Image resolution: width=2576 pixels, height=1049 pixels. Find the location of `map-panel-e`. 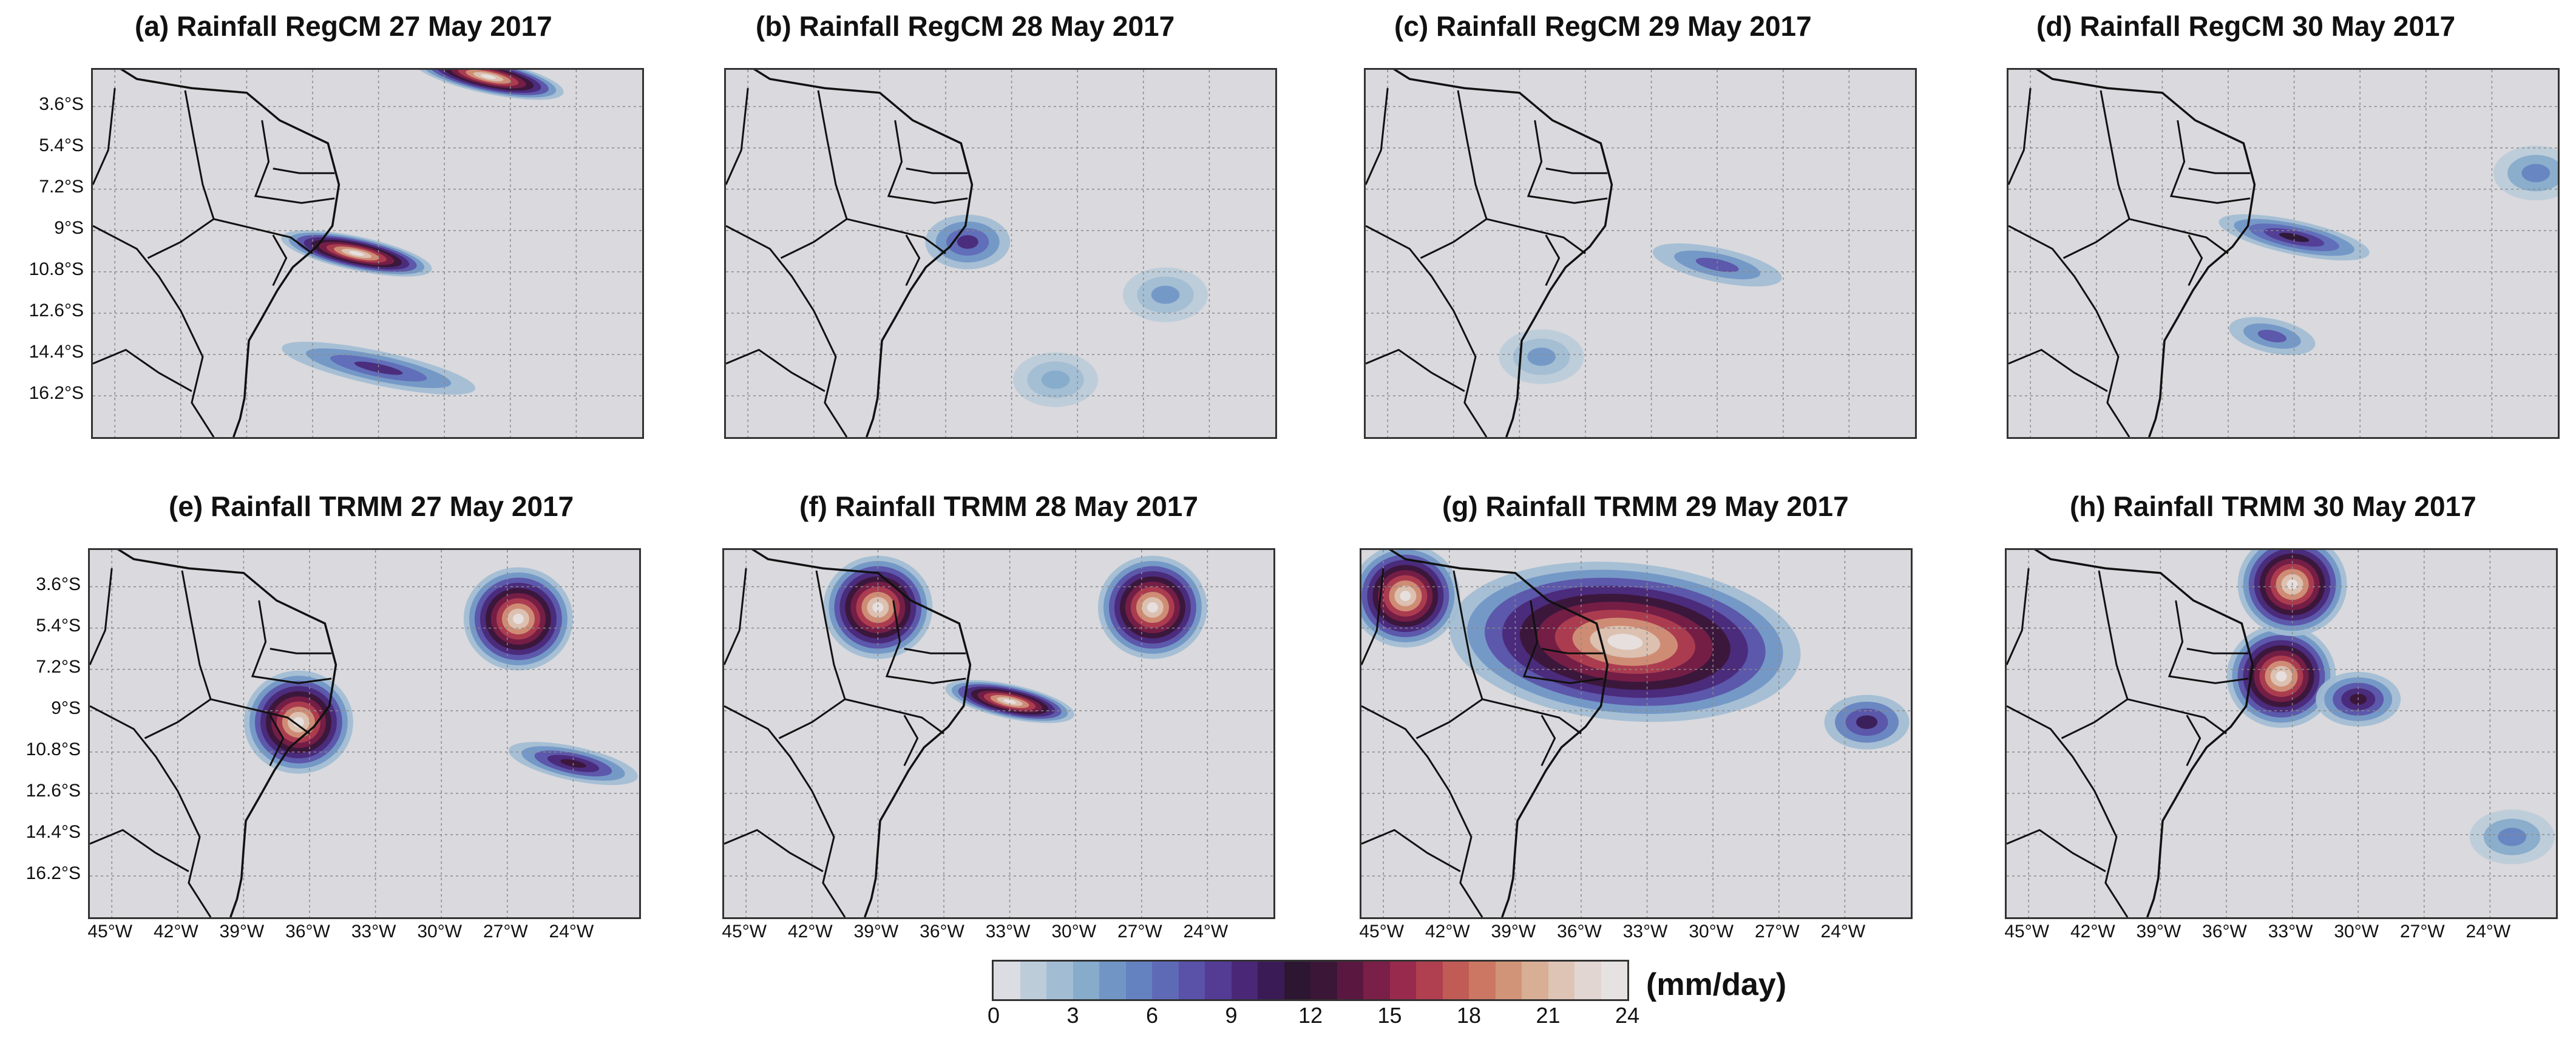

map-panel-e is located at coordinates (364, 733).